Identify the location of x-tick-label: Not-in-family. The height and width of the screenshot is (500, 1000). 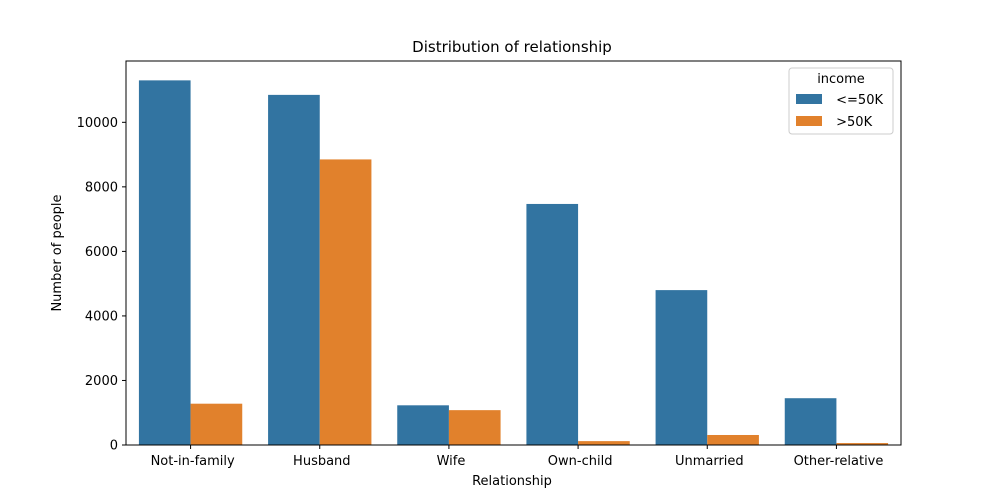
(190, 461).